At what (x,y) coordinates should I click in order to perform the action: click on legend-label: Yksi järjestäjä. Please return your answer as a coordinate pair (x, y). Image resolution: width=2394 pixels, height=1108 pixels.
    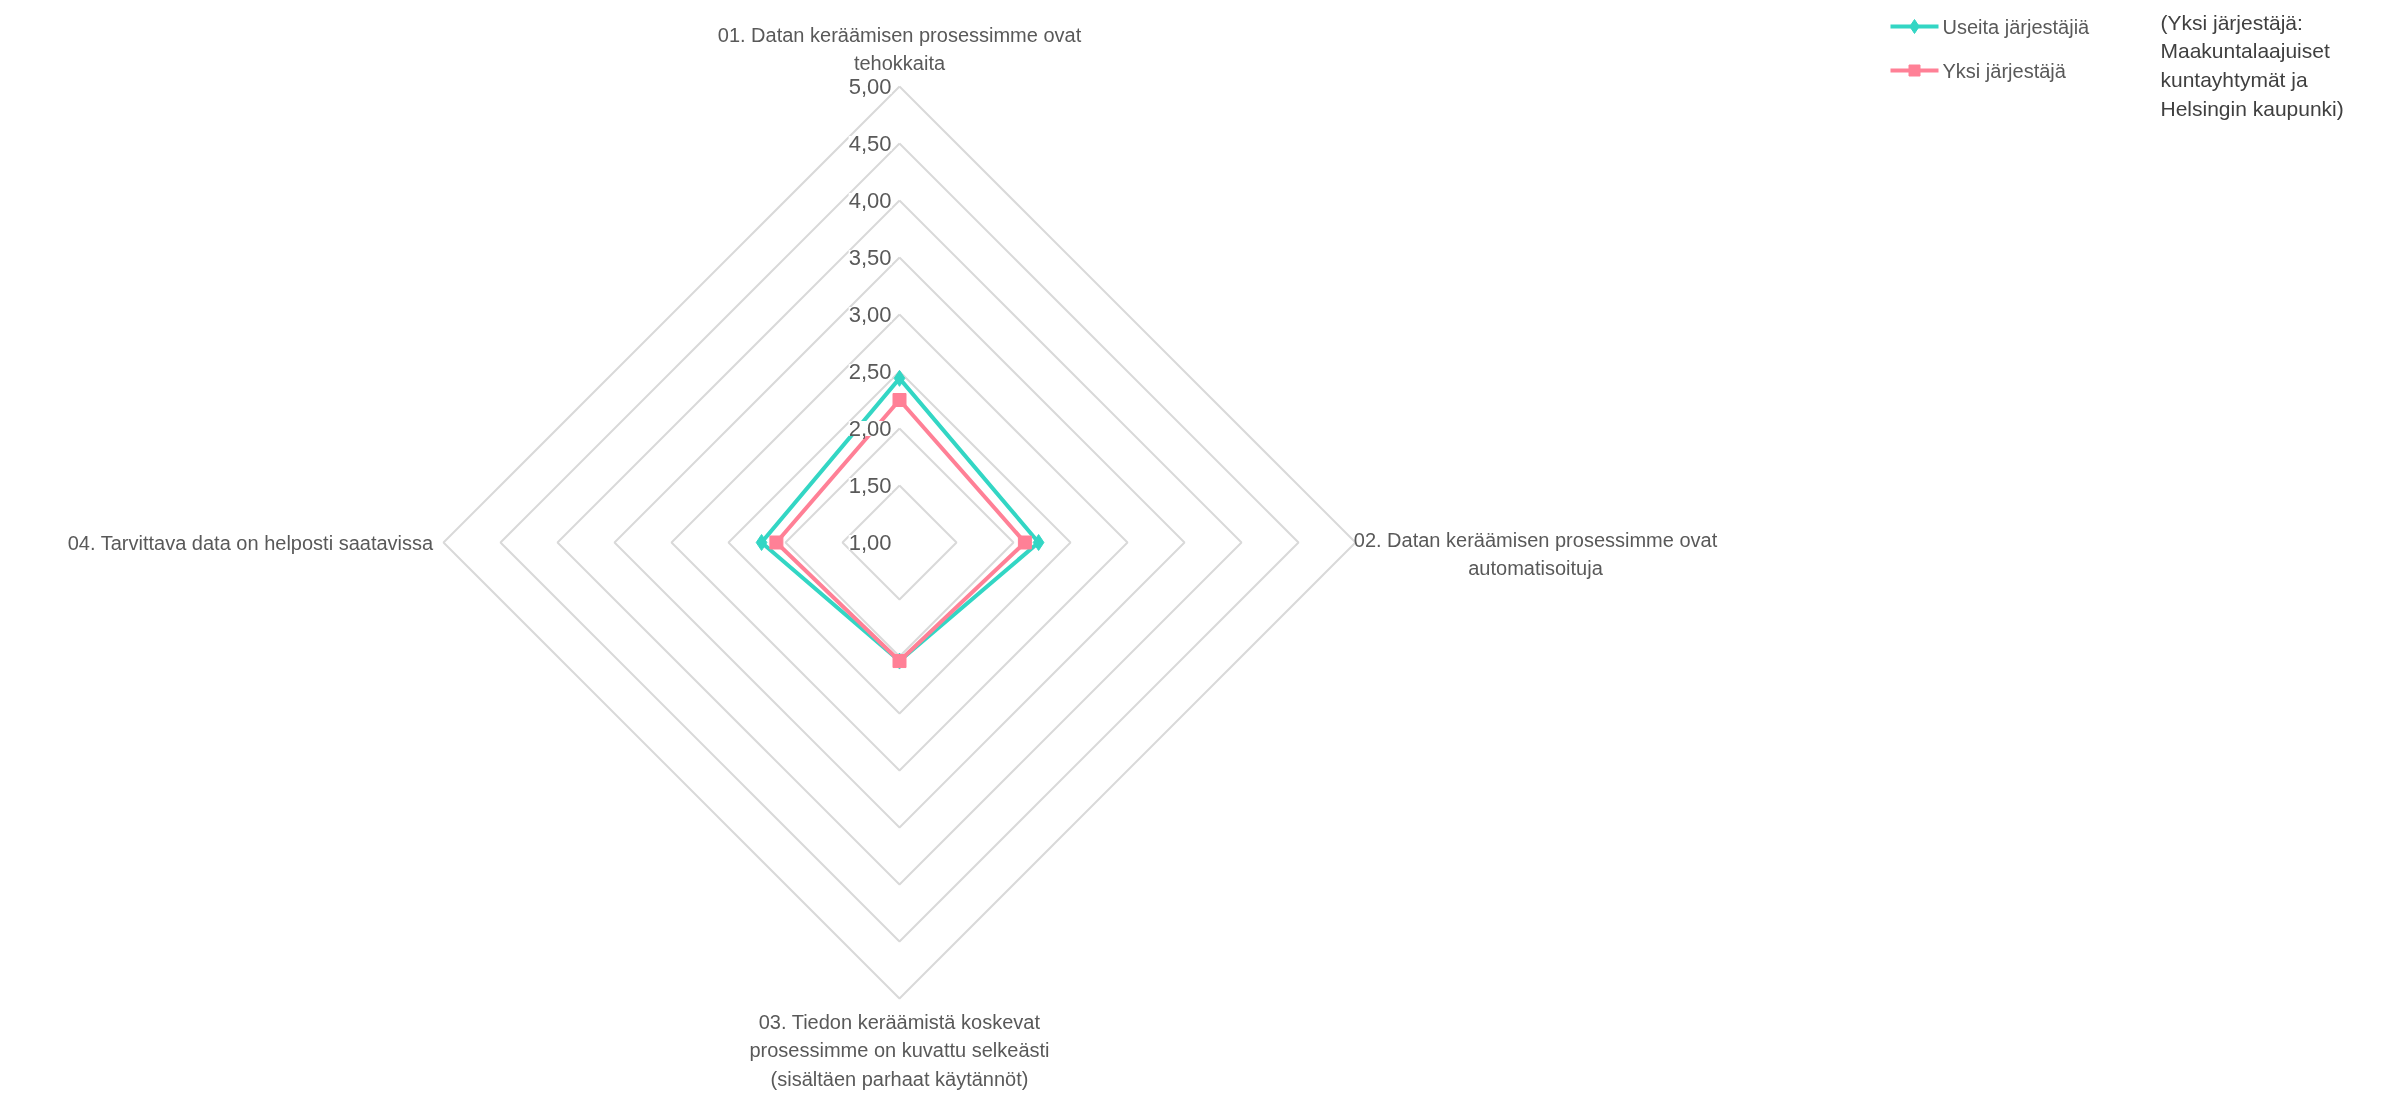
    Looking at the image, I should click on (2004, 70).